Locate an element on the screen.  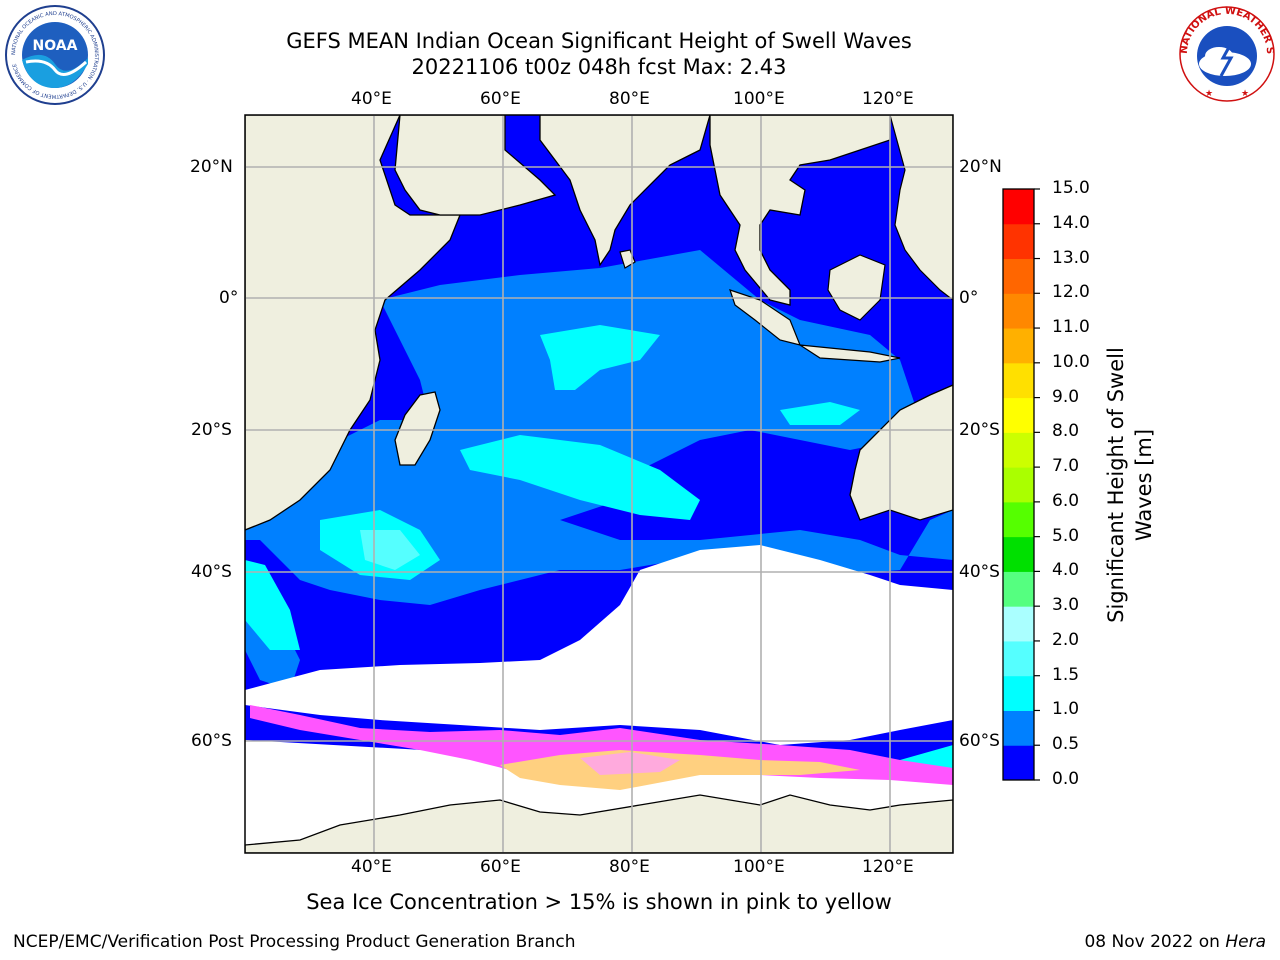
colorbar-tick-label: 0.5 is located at coordinates (1066, 744).